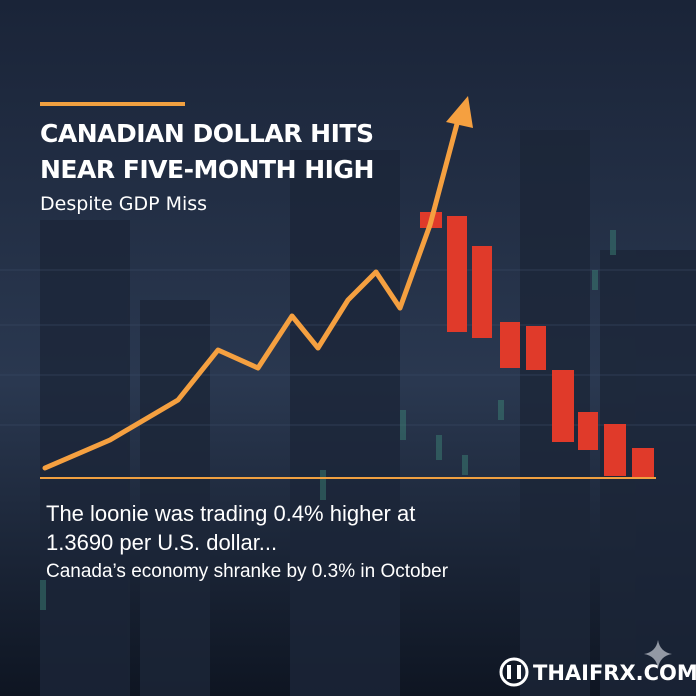  Describe the element at coordinates (206, 133) in the screenshot. I see `headline-line: CANADIAN DOLLAR HITS` at that location.